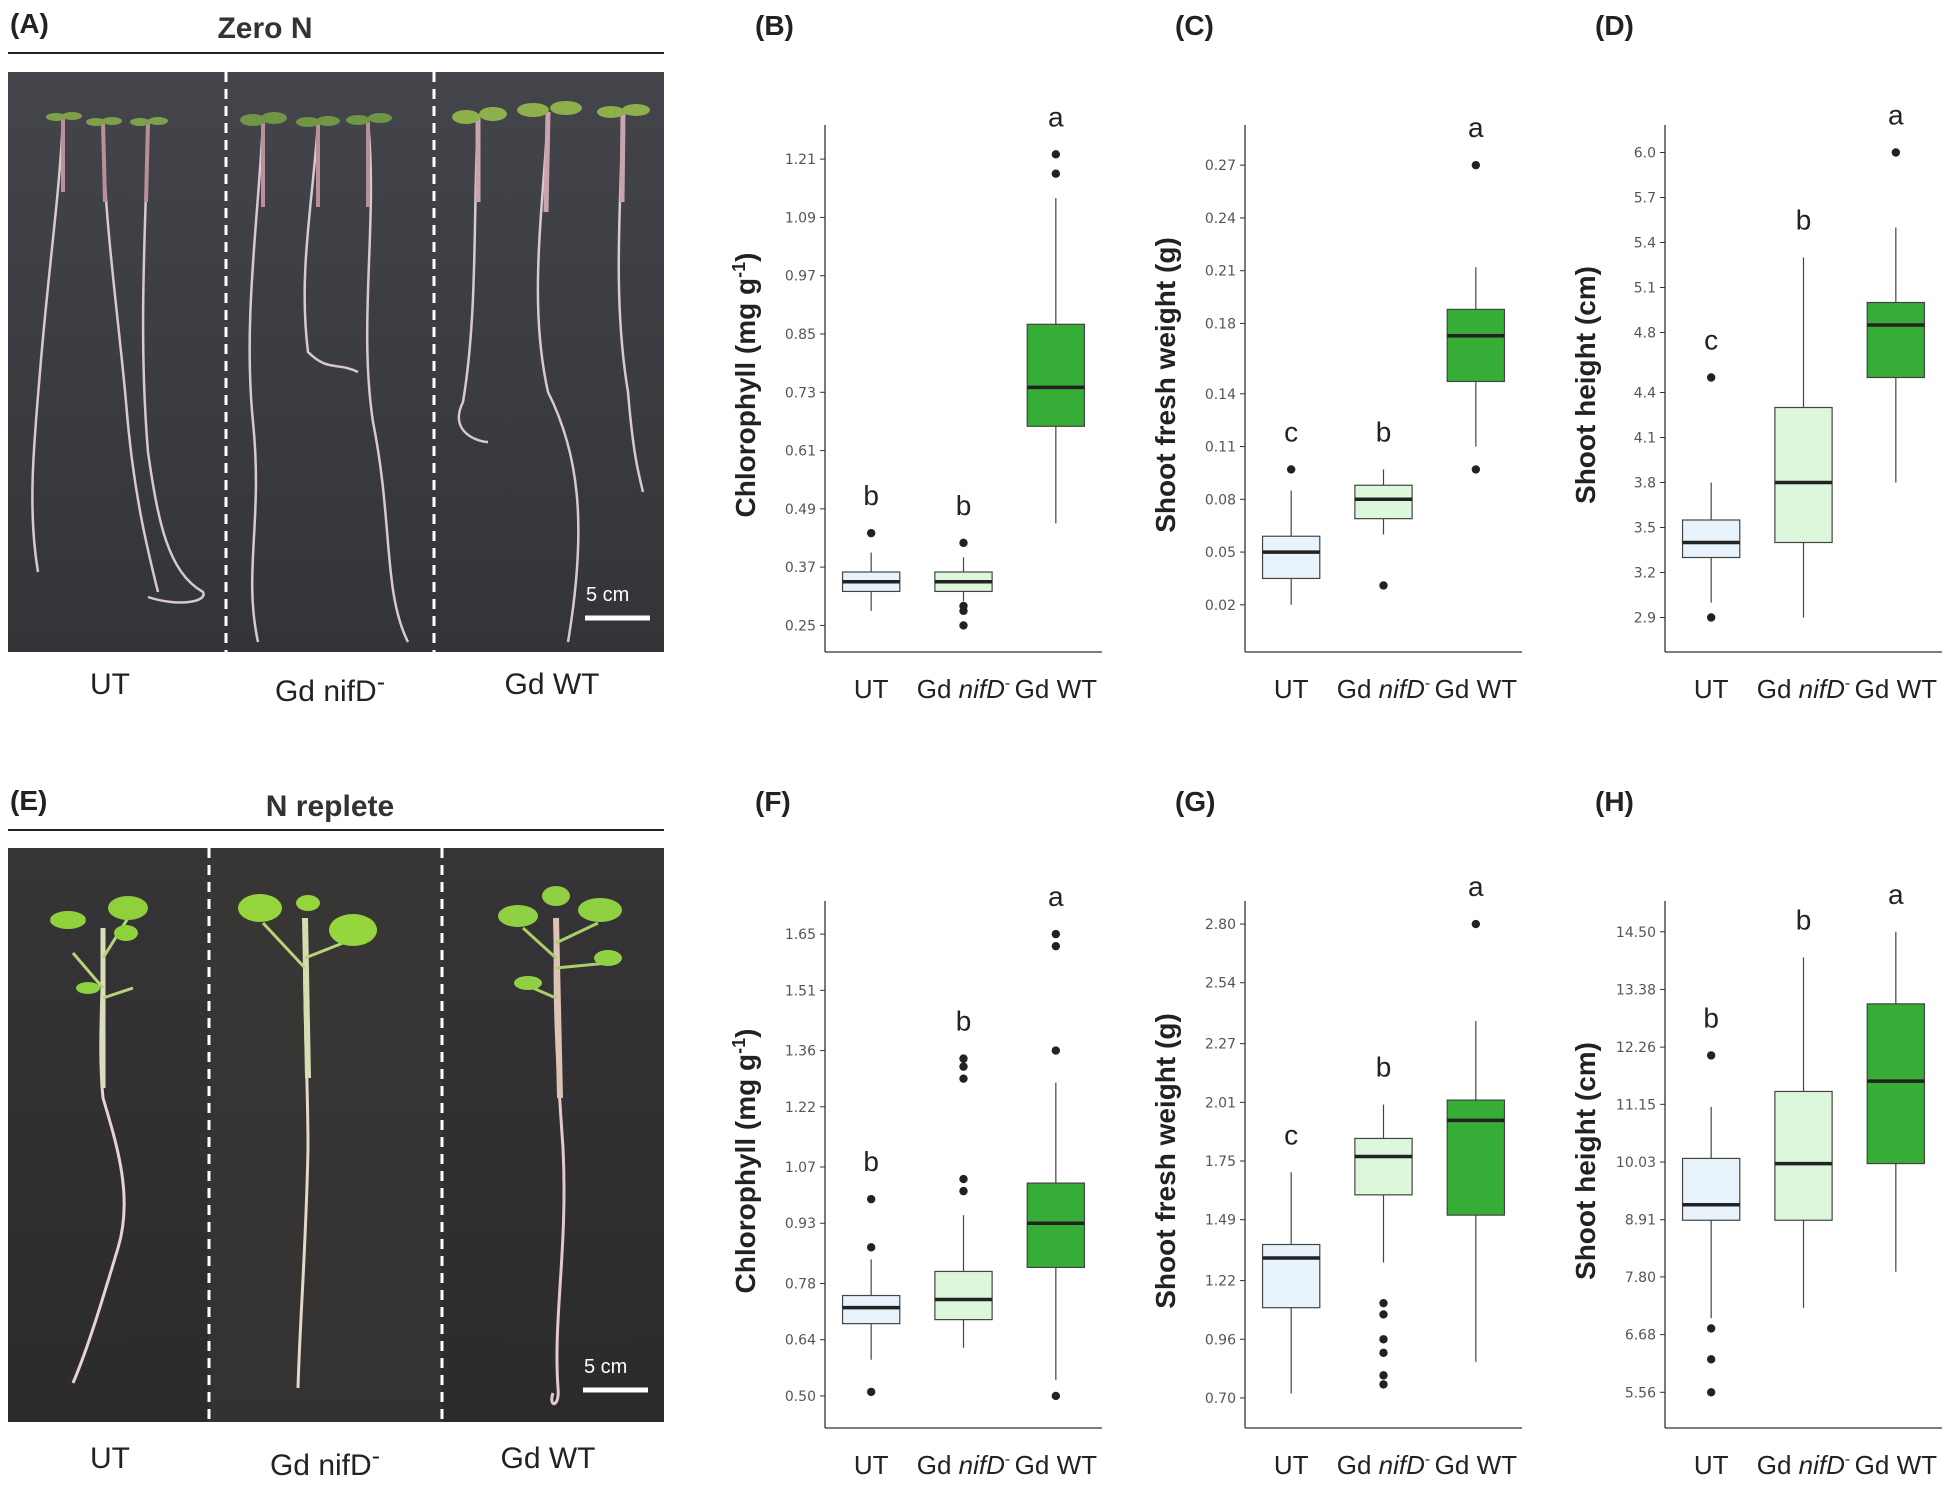 The height and width of the screenshot is (1491, 1952). I want to click on y-tick-label: 2.01, so click(1220, 1103).